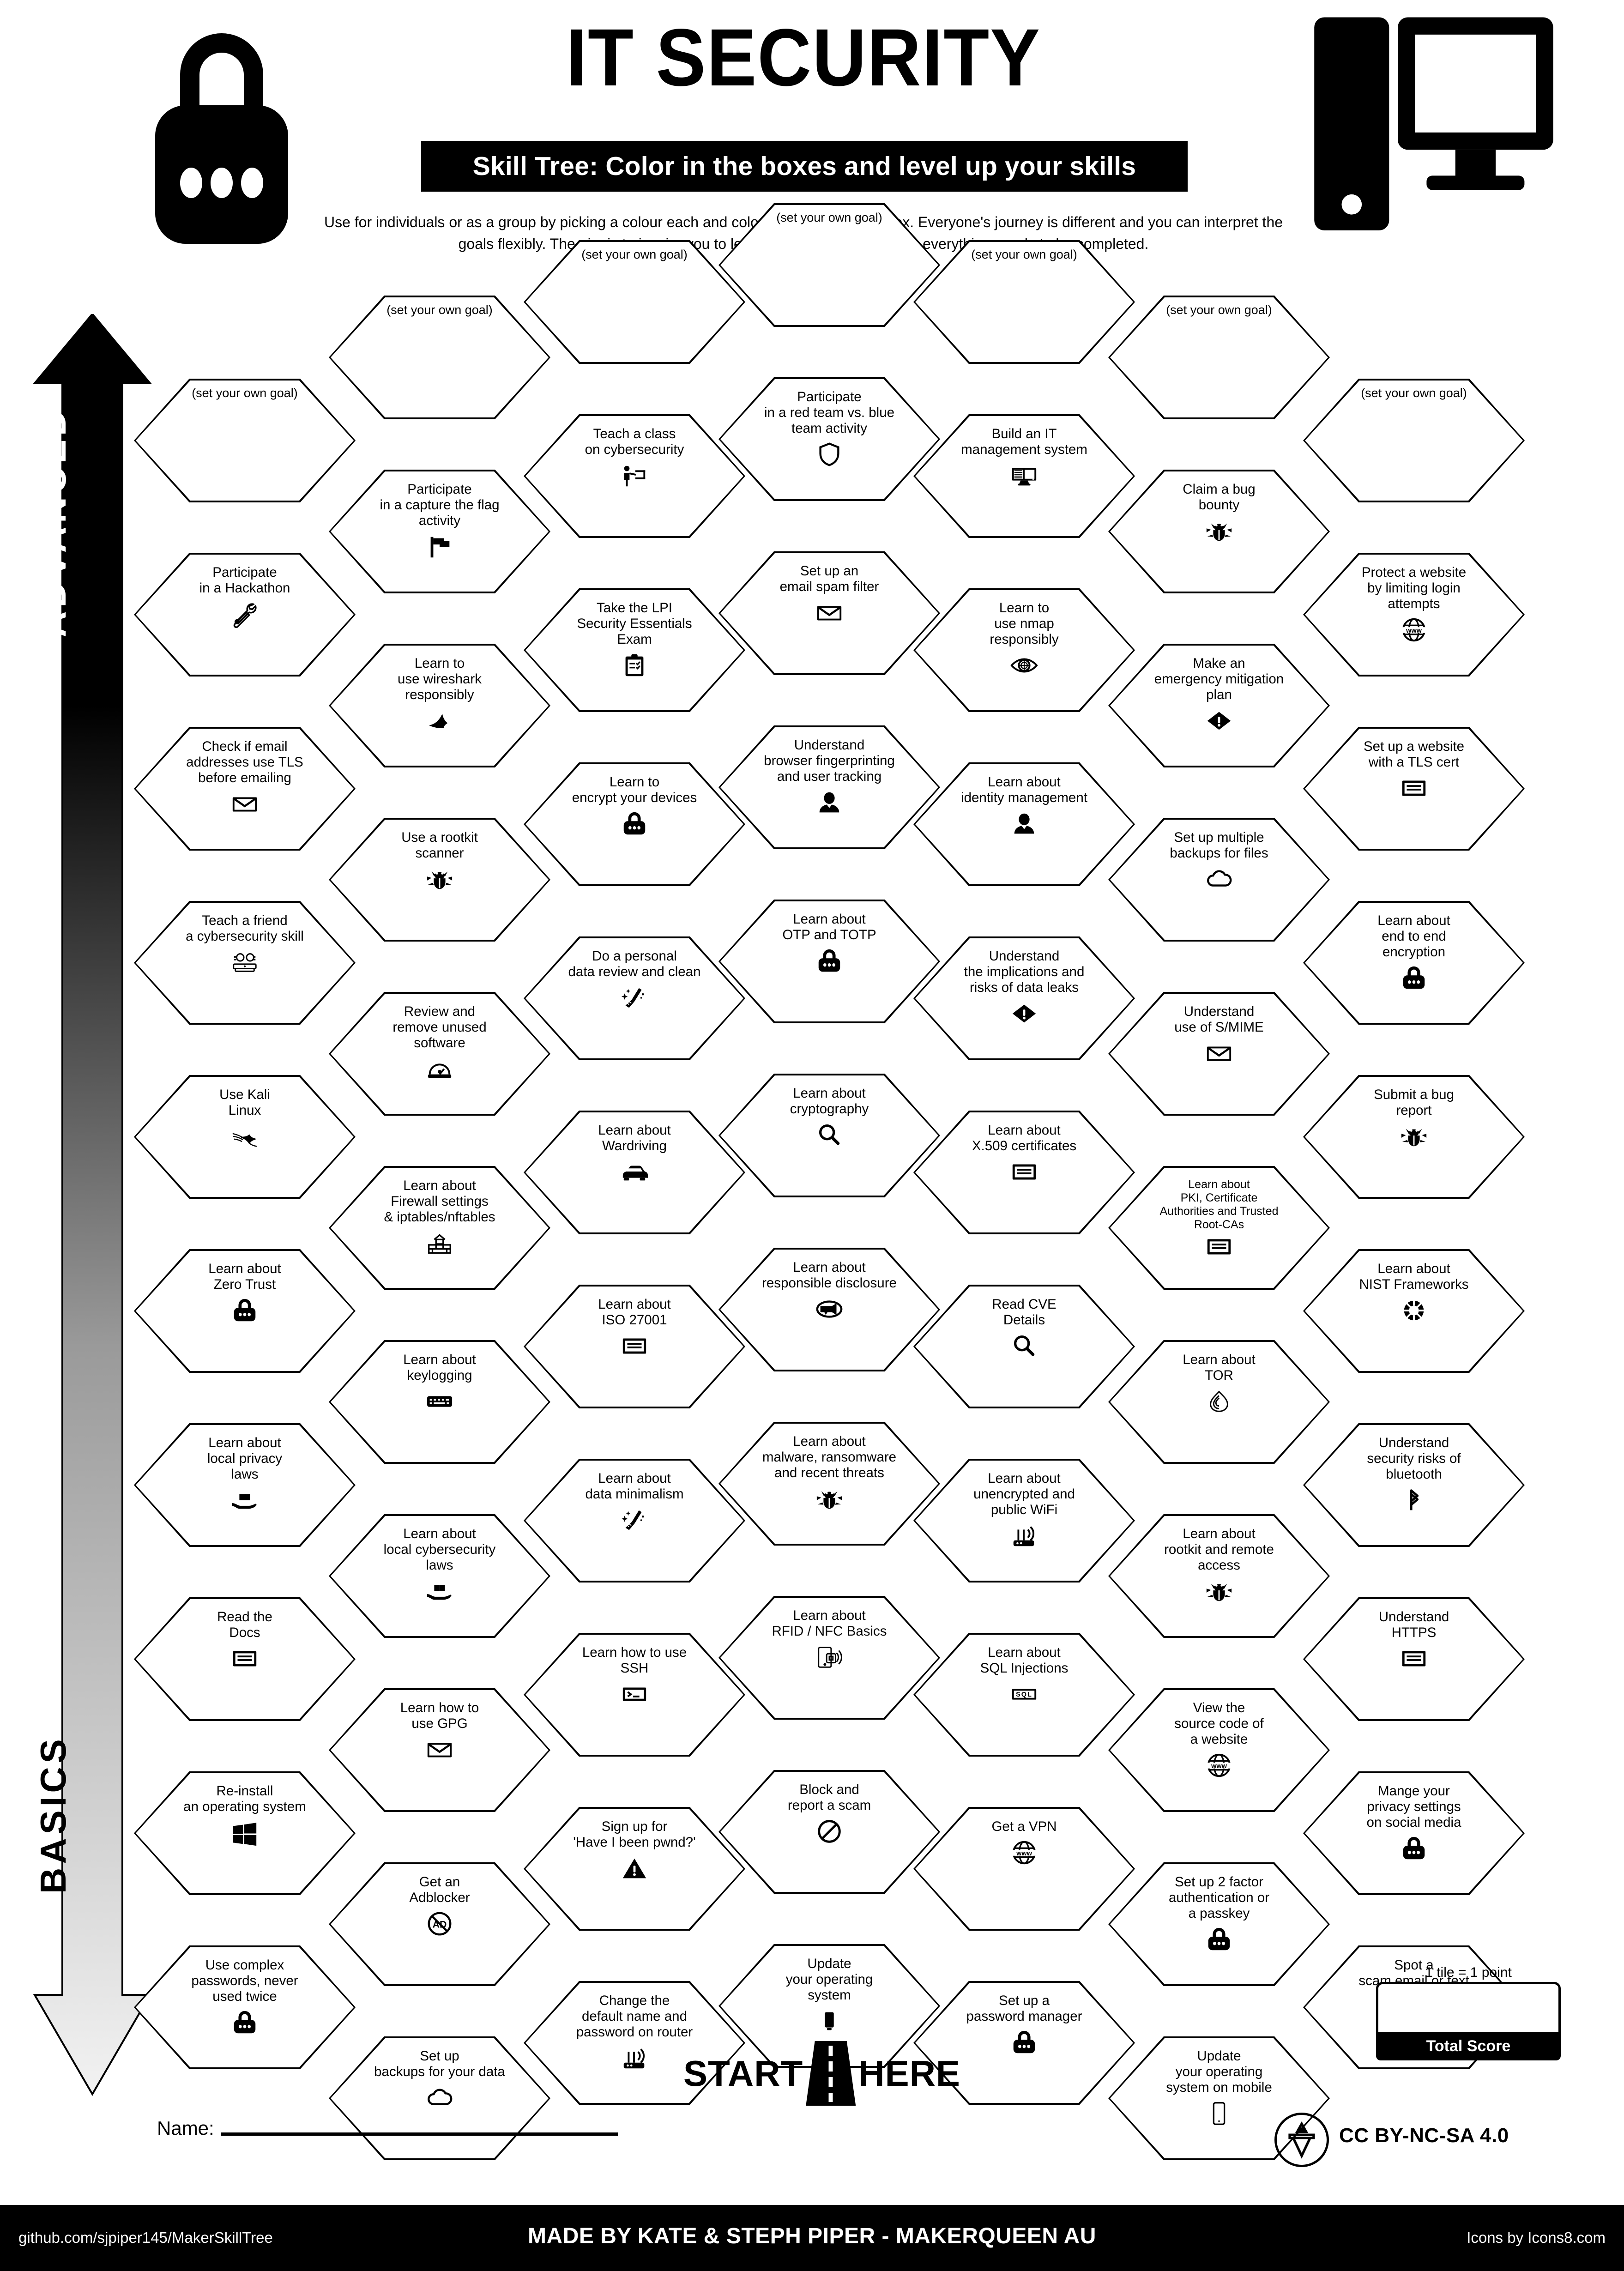  Describe the element at coordinates (1414, 1485) in the screenshot. I see `skill-tile: Understand security risks of bluetooth` at that location.